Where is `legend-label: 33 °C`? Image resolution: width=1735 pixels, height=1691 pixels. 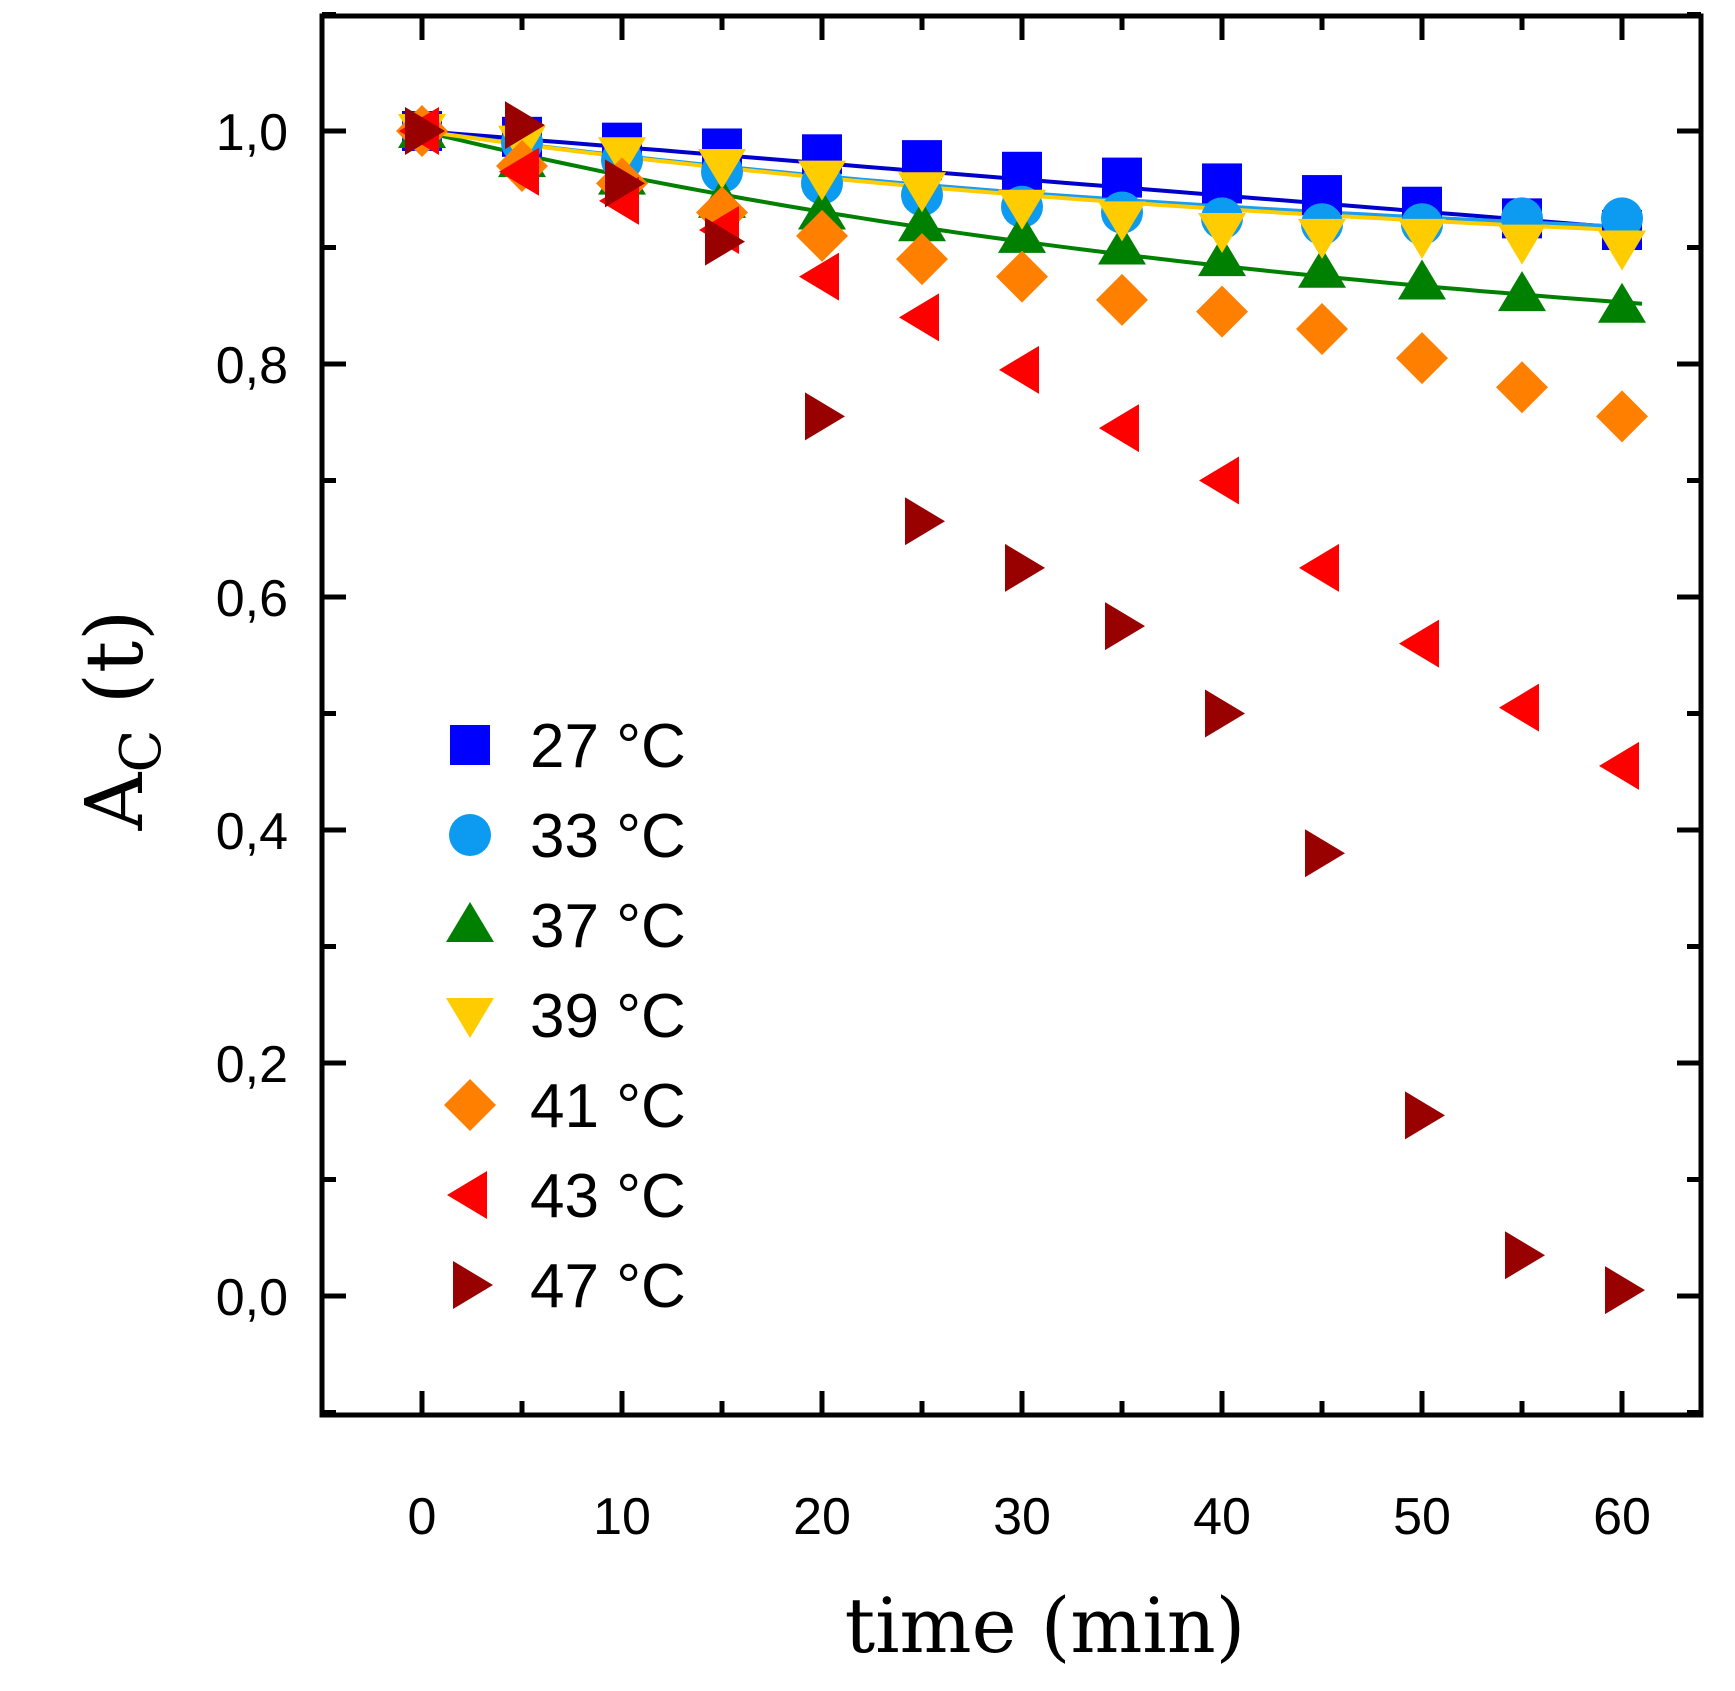 legend-label: 33 °C is located at coordinates (608, 836).